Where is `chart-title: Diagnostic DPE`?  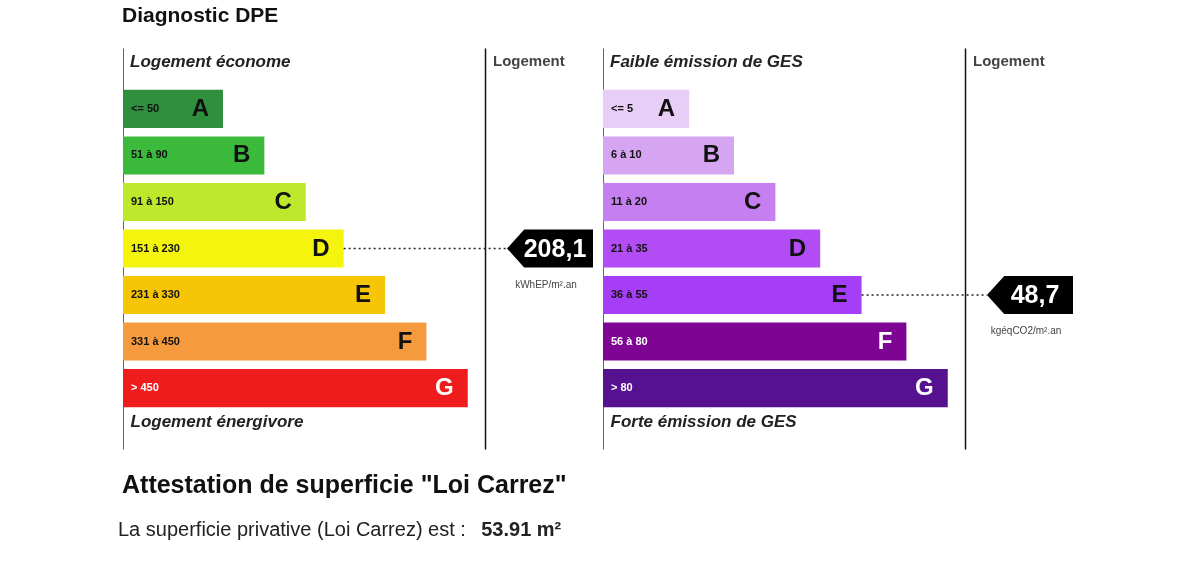
chart-title: Diagnostic DPE is located at coordinates (200, 14).